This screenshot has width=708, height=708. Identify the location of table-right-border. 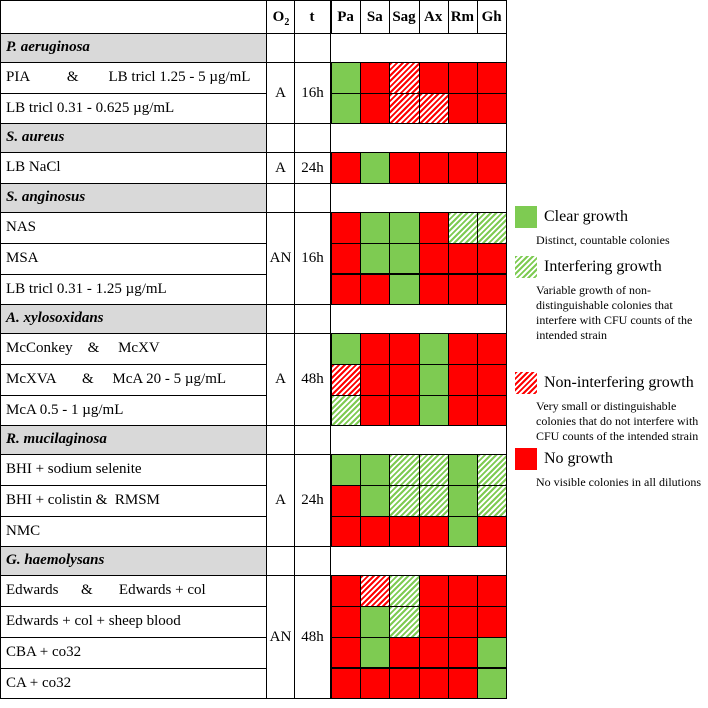
(506, 349).